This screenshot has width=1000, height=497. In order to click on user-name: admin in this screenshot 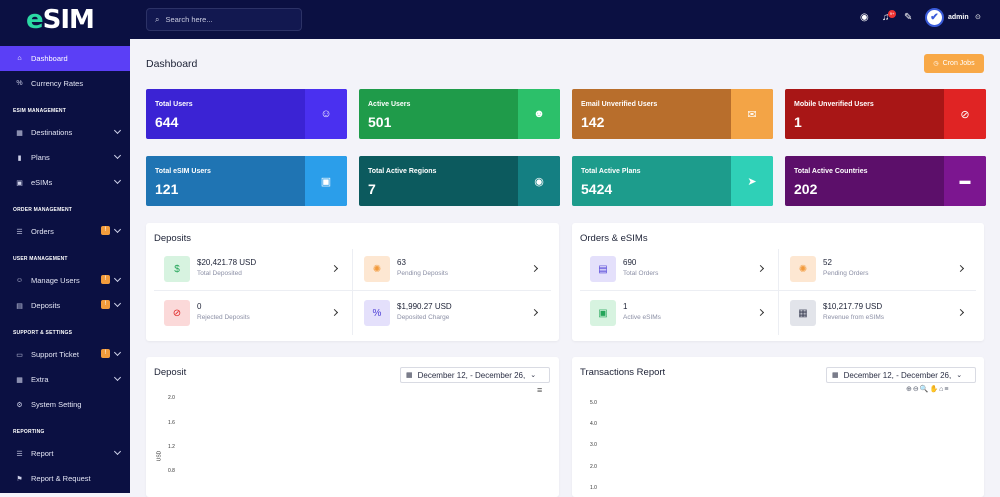, I will do `click(958, 17)`.